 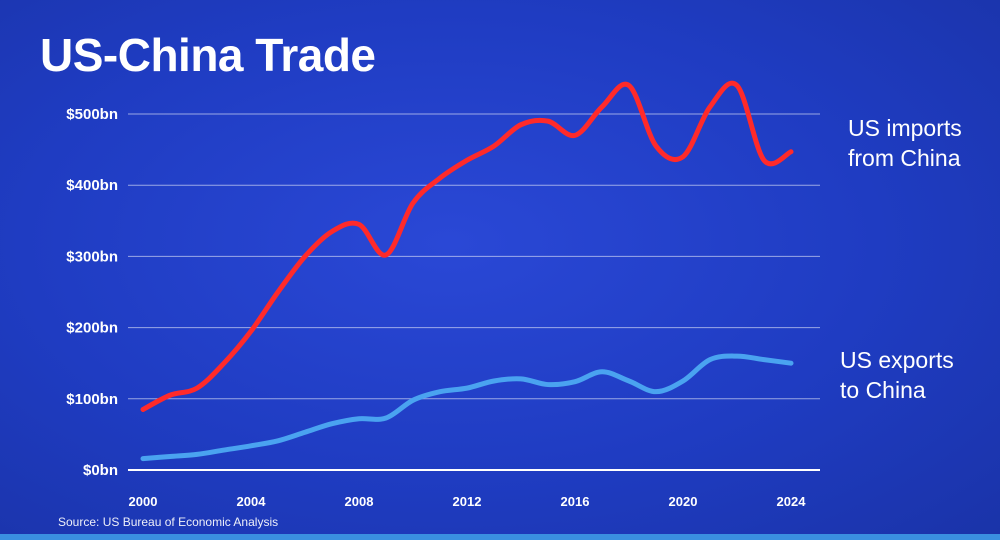 What do you see at coordinates (92, 399) in the screenshot?
I see `y-tick-label: $100bn` at bounding box center [92, 399].